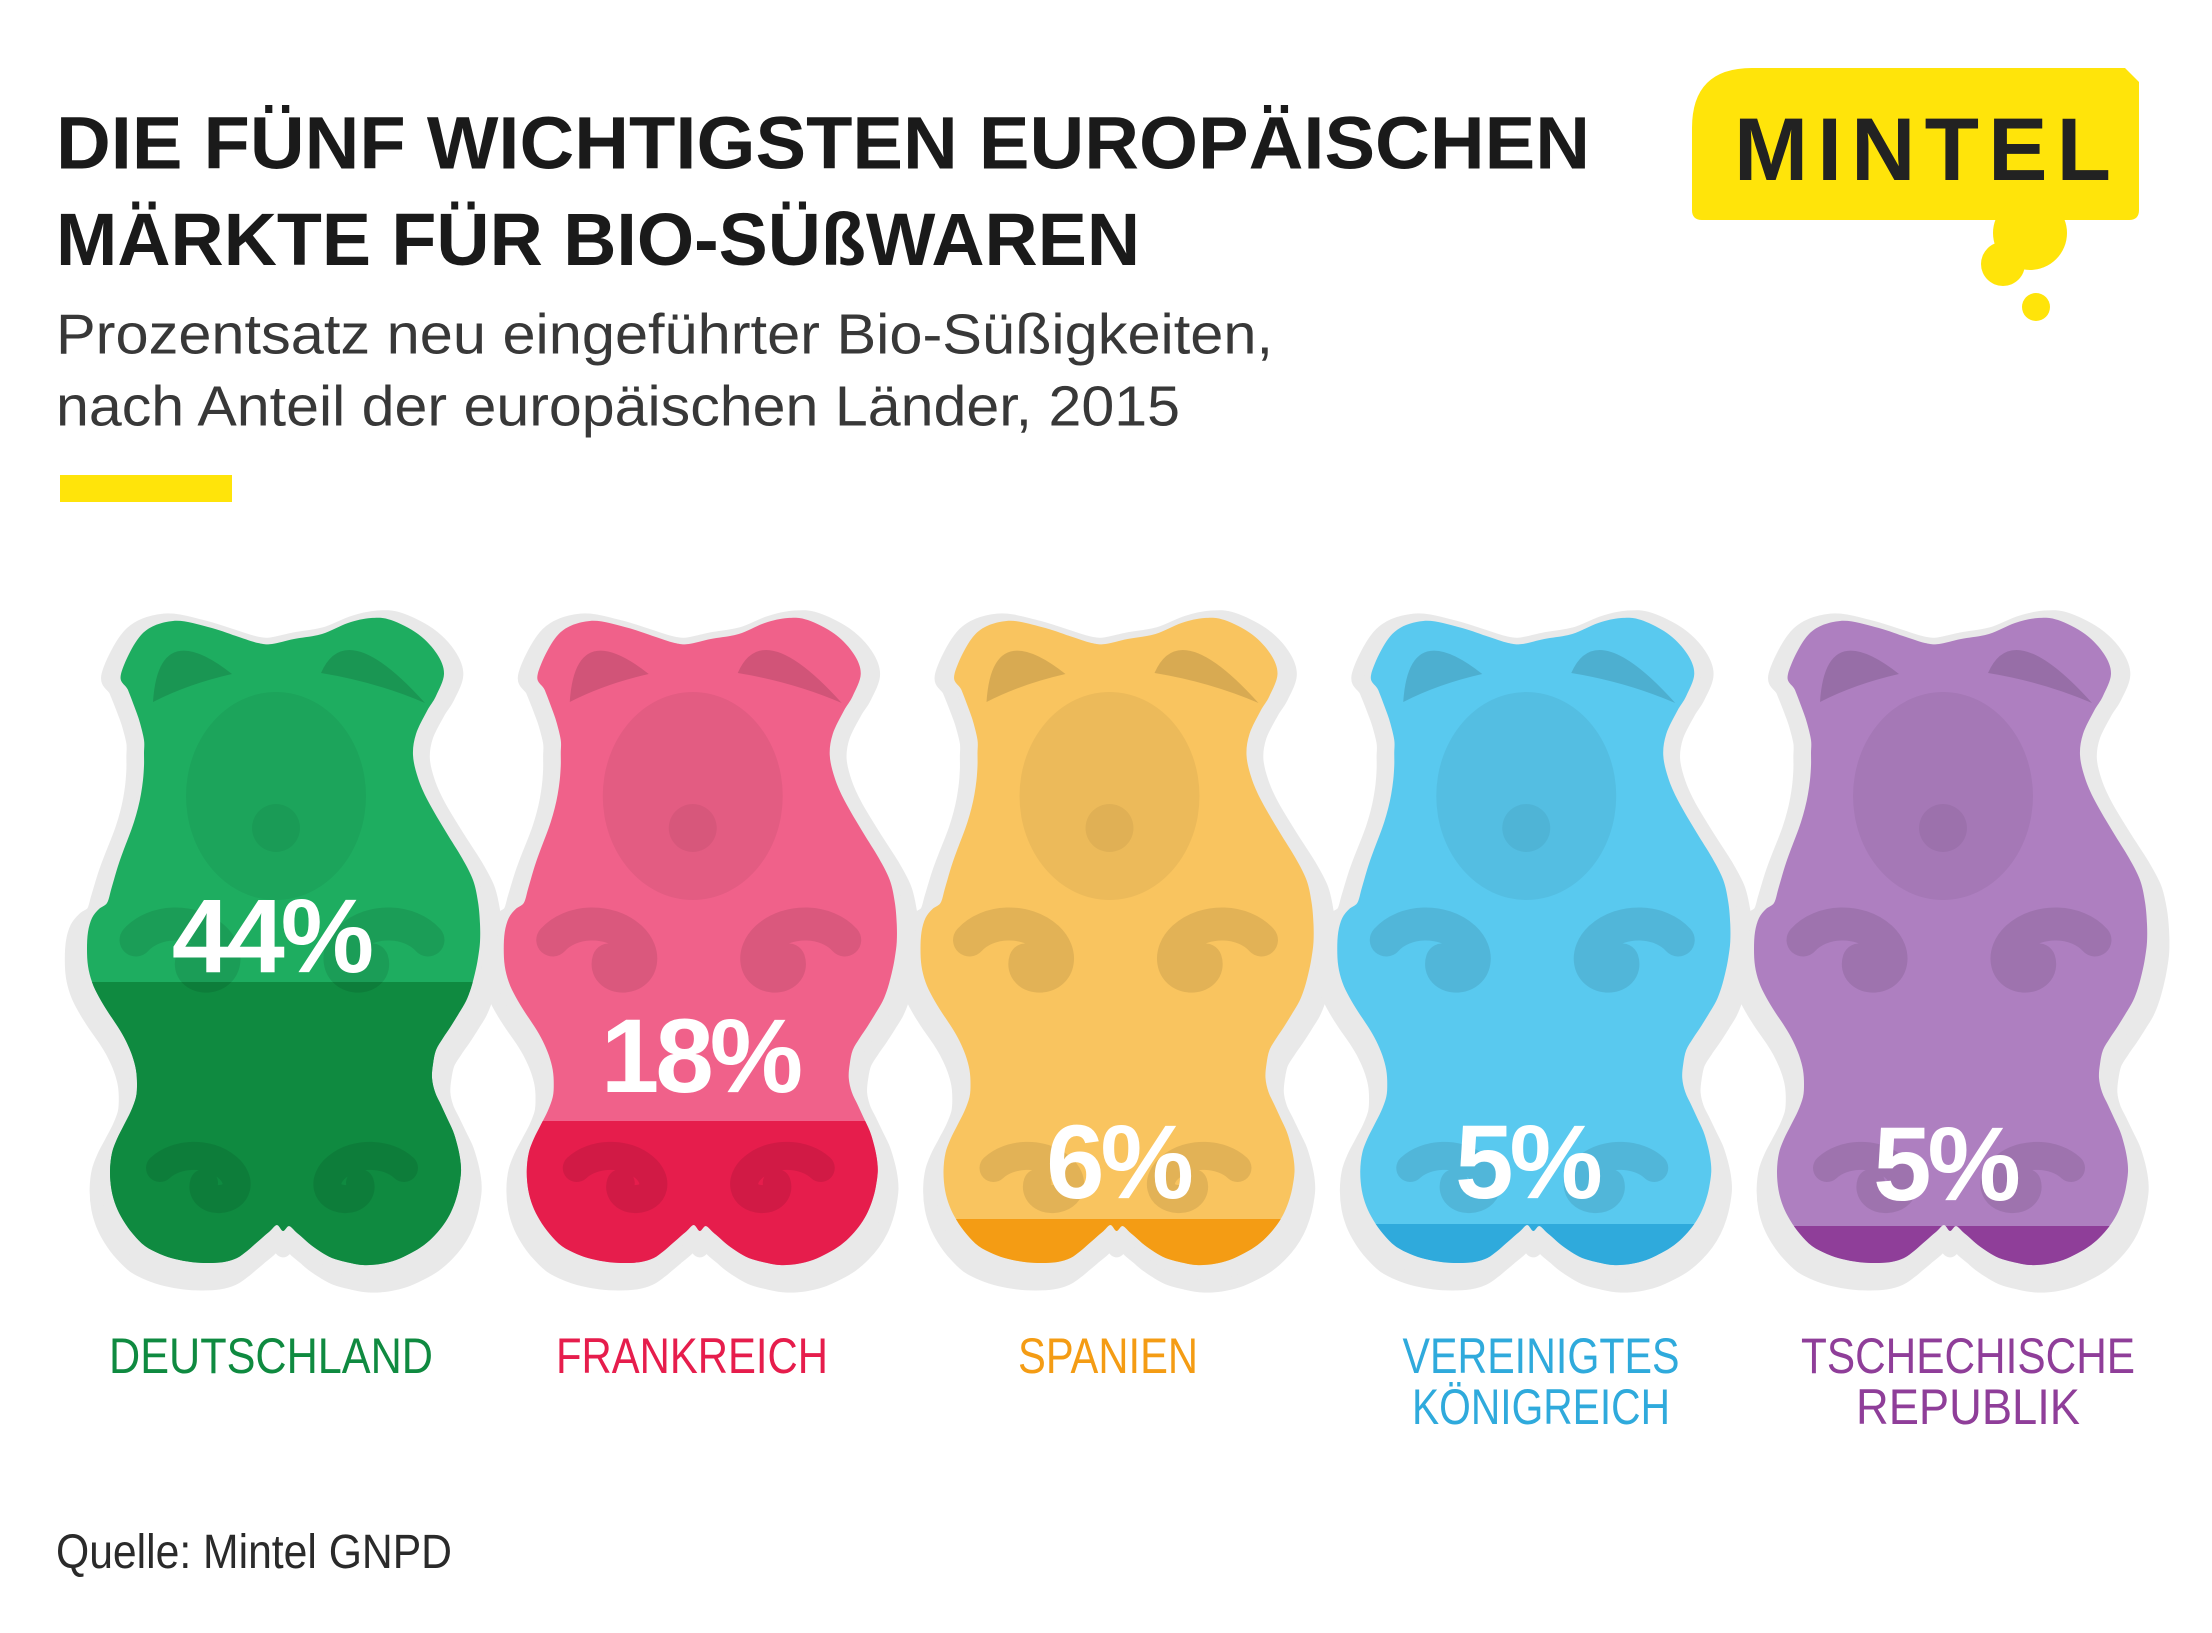  I want to click on svg-text:DIE FÜNF WICHTIGSTEN EUROPÄISC: DIE FÜNF WICHTIGSTEN EUROPÄISCHEN, so click(823, 143).